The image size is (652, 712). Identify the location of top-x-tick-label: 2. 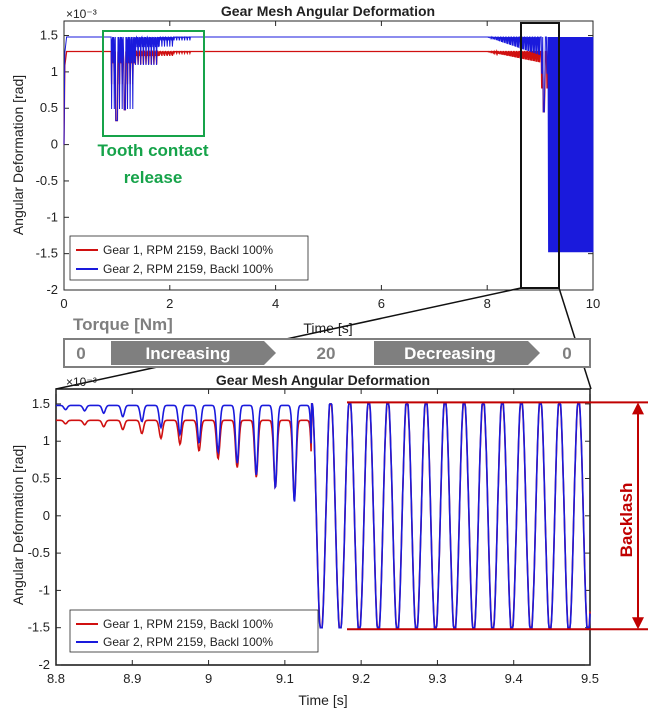
(169, 303).